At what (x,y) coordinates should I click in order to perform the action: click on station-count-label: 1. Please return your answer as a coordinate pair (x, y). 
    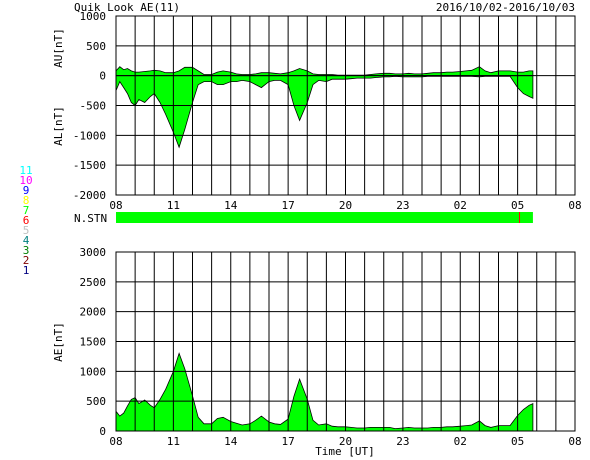
    Looking at the image, I should click on (26, 270).